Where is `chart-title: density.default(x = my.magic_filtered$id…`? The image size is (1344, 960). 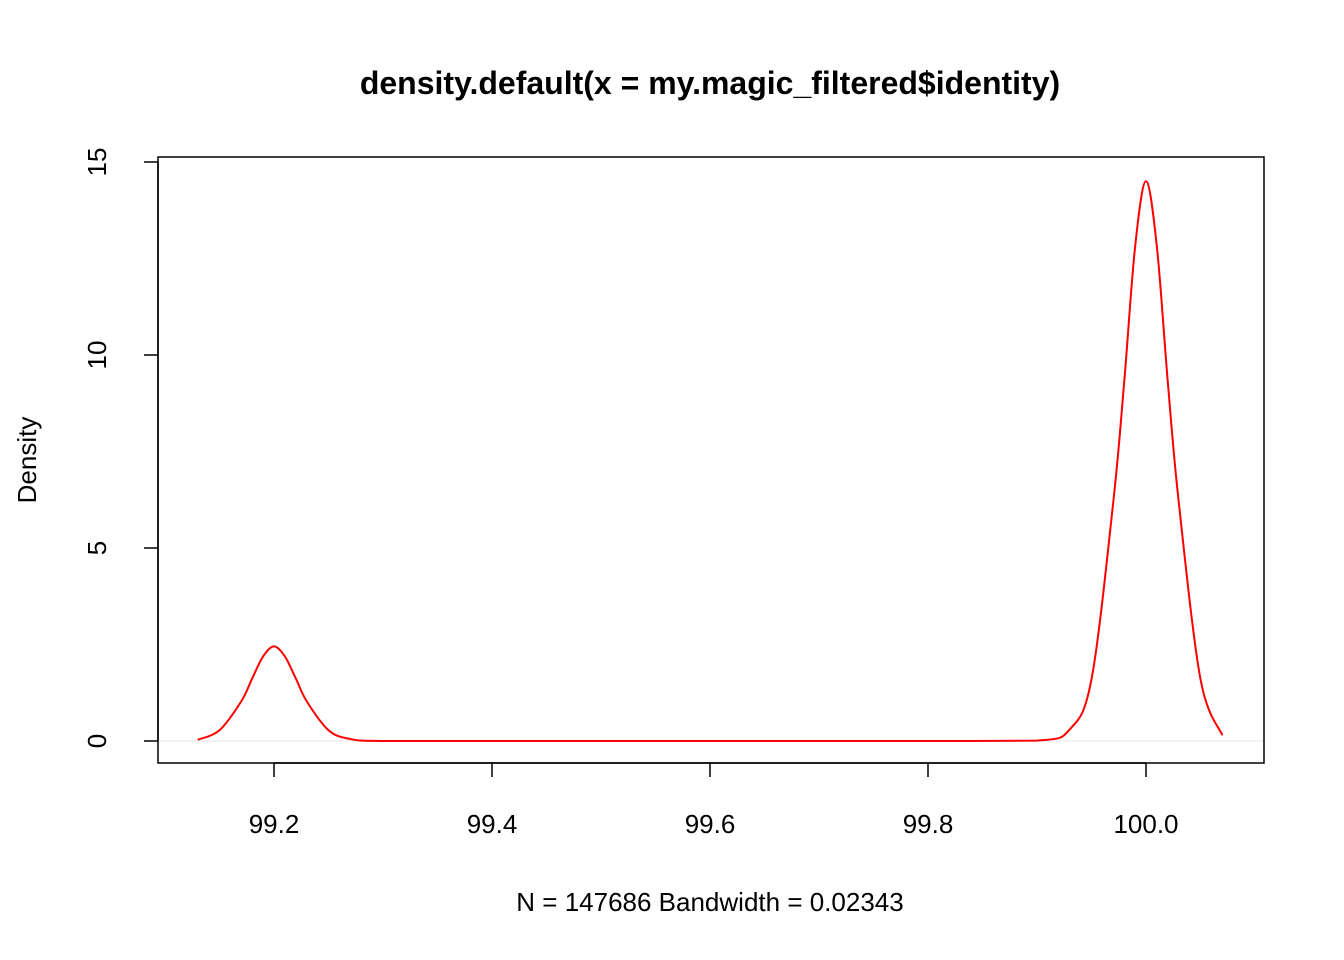 chart-title: density.default(x = my.magic_filtered$id… is located at coordinates (710, 83).